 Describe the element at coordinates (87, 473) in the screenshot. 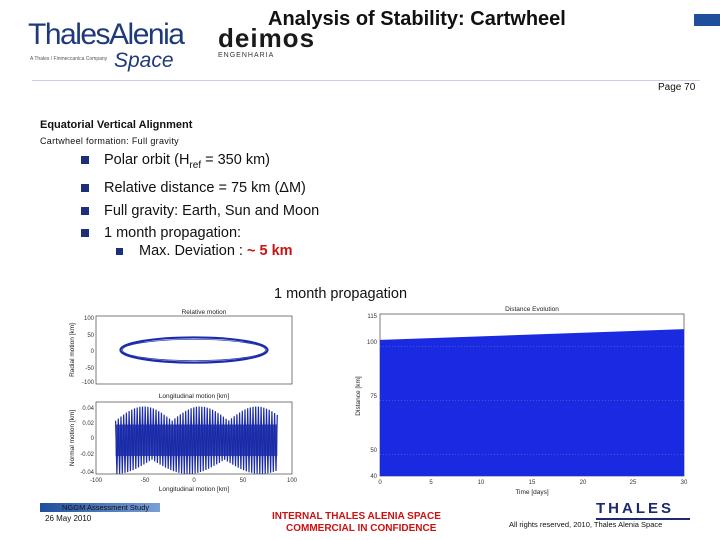

I see `y-tick-label: -0.04` at that location.